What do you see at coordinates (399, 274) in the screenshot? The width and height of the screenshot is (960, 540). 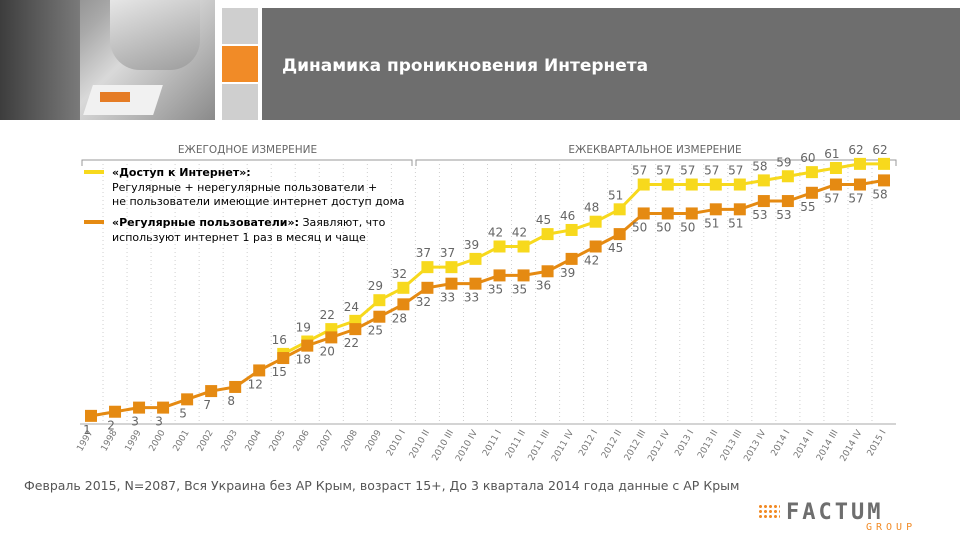 I see `data-label-access: 32` at bounding box center [399, 274].